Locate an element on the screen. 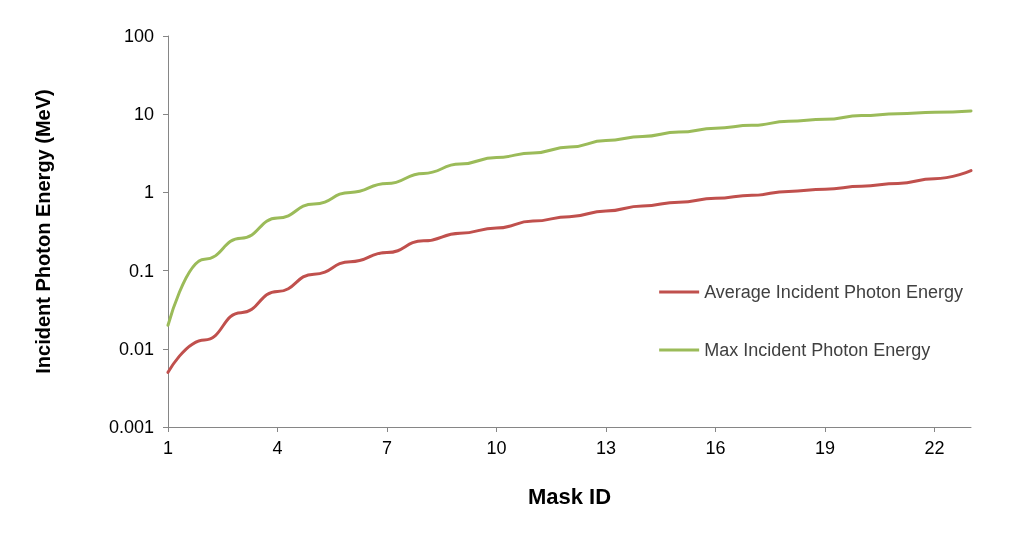 This screenshot has height=550, width=1018. legend-label: Max Incident Photon Energy is located at coordinates (817, 350).